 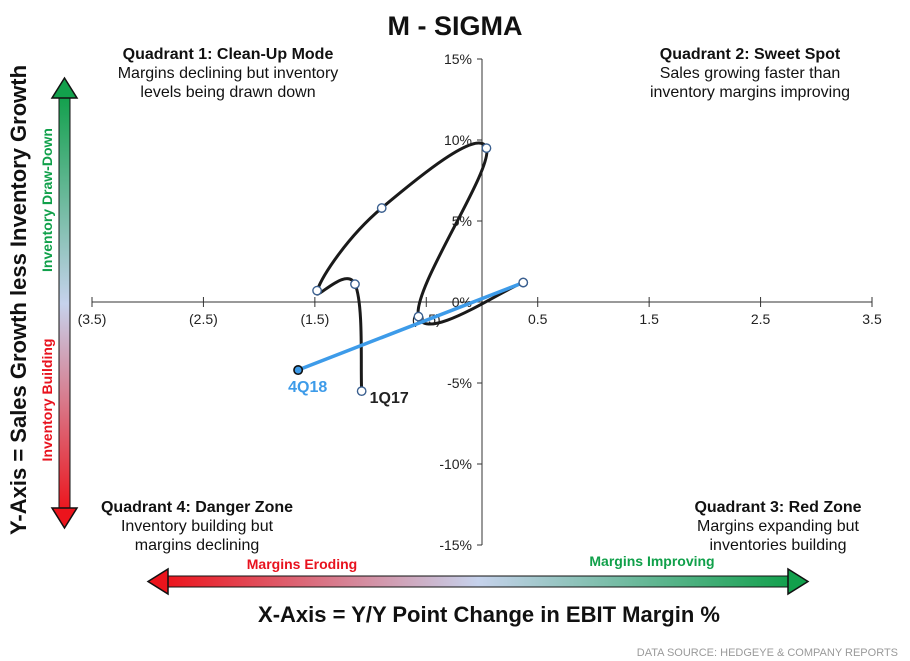 I want to click on x-tick-label: 2.5, so click(x=761, y=319).